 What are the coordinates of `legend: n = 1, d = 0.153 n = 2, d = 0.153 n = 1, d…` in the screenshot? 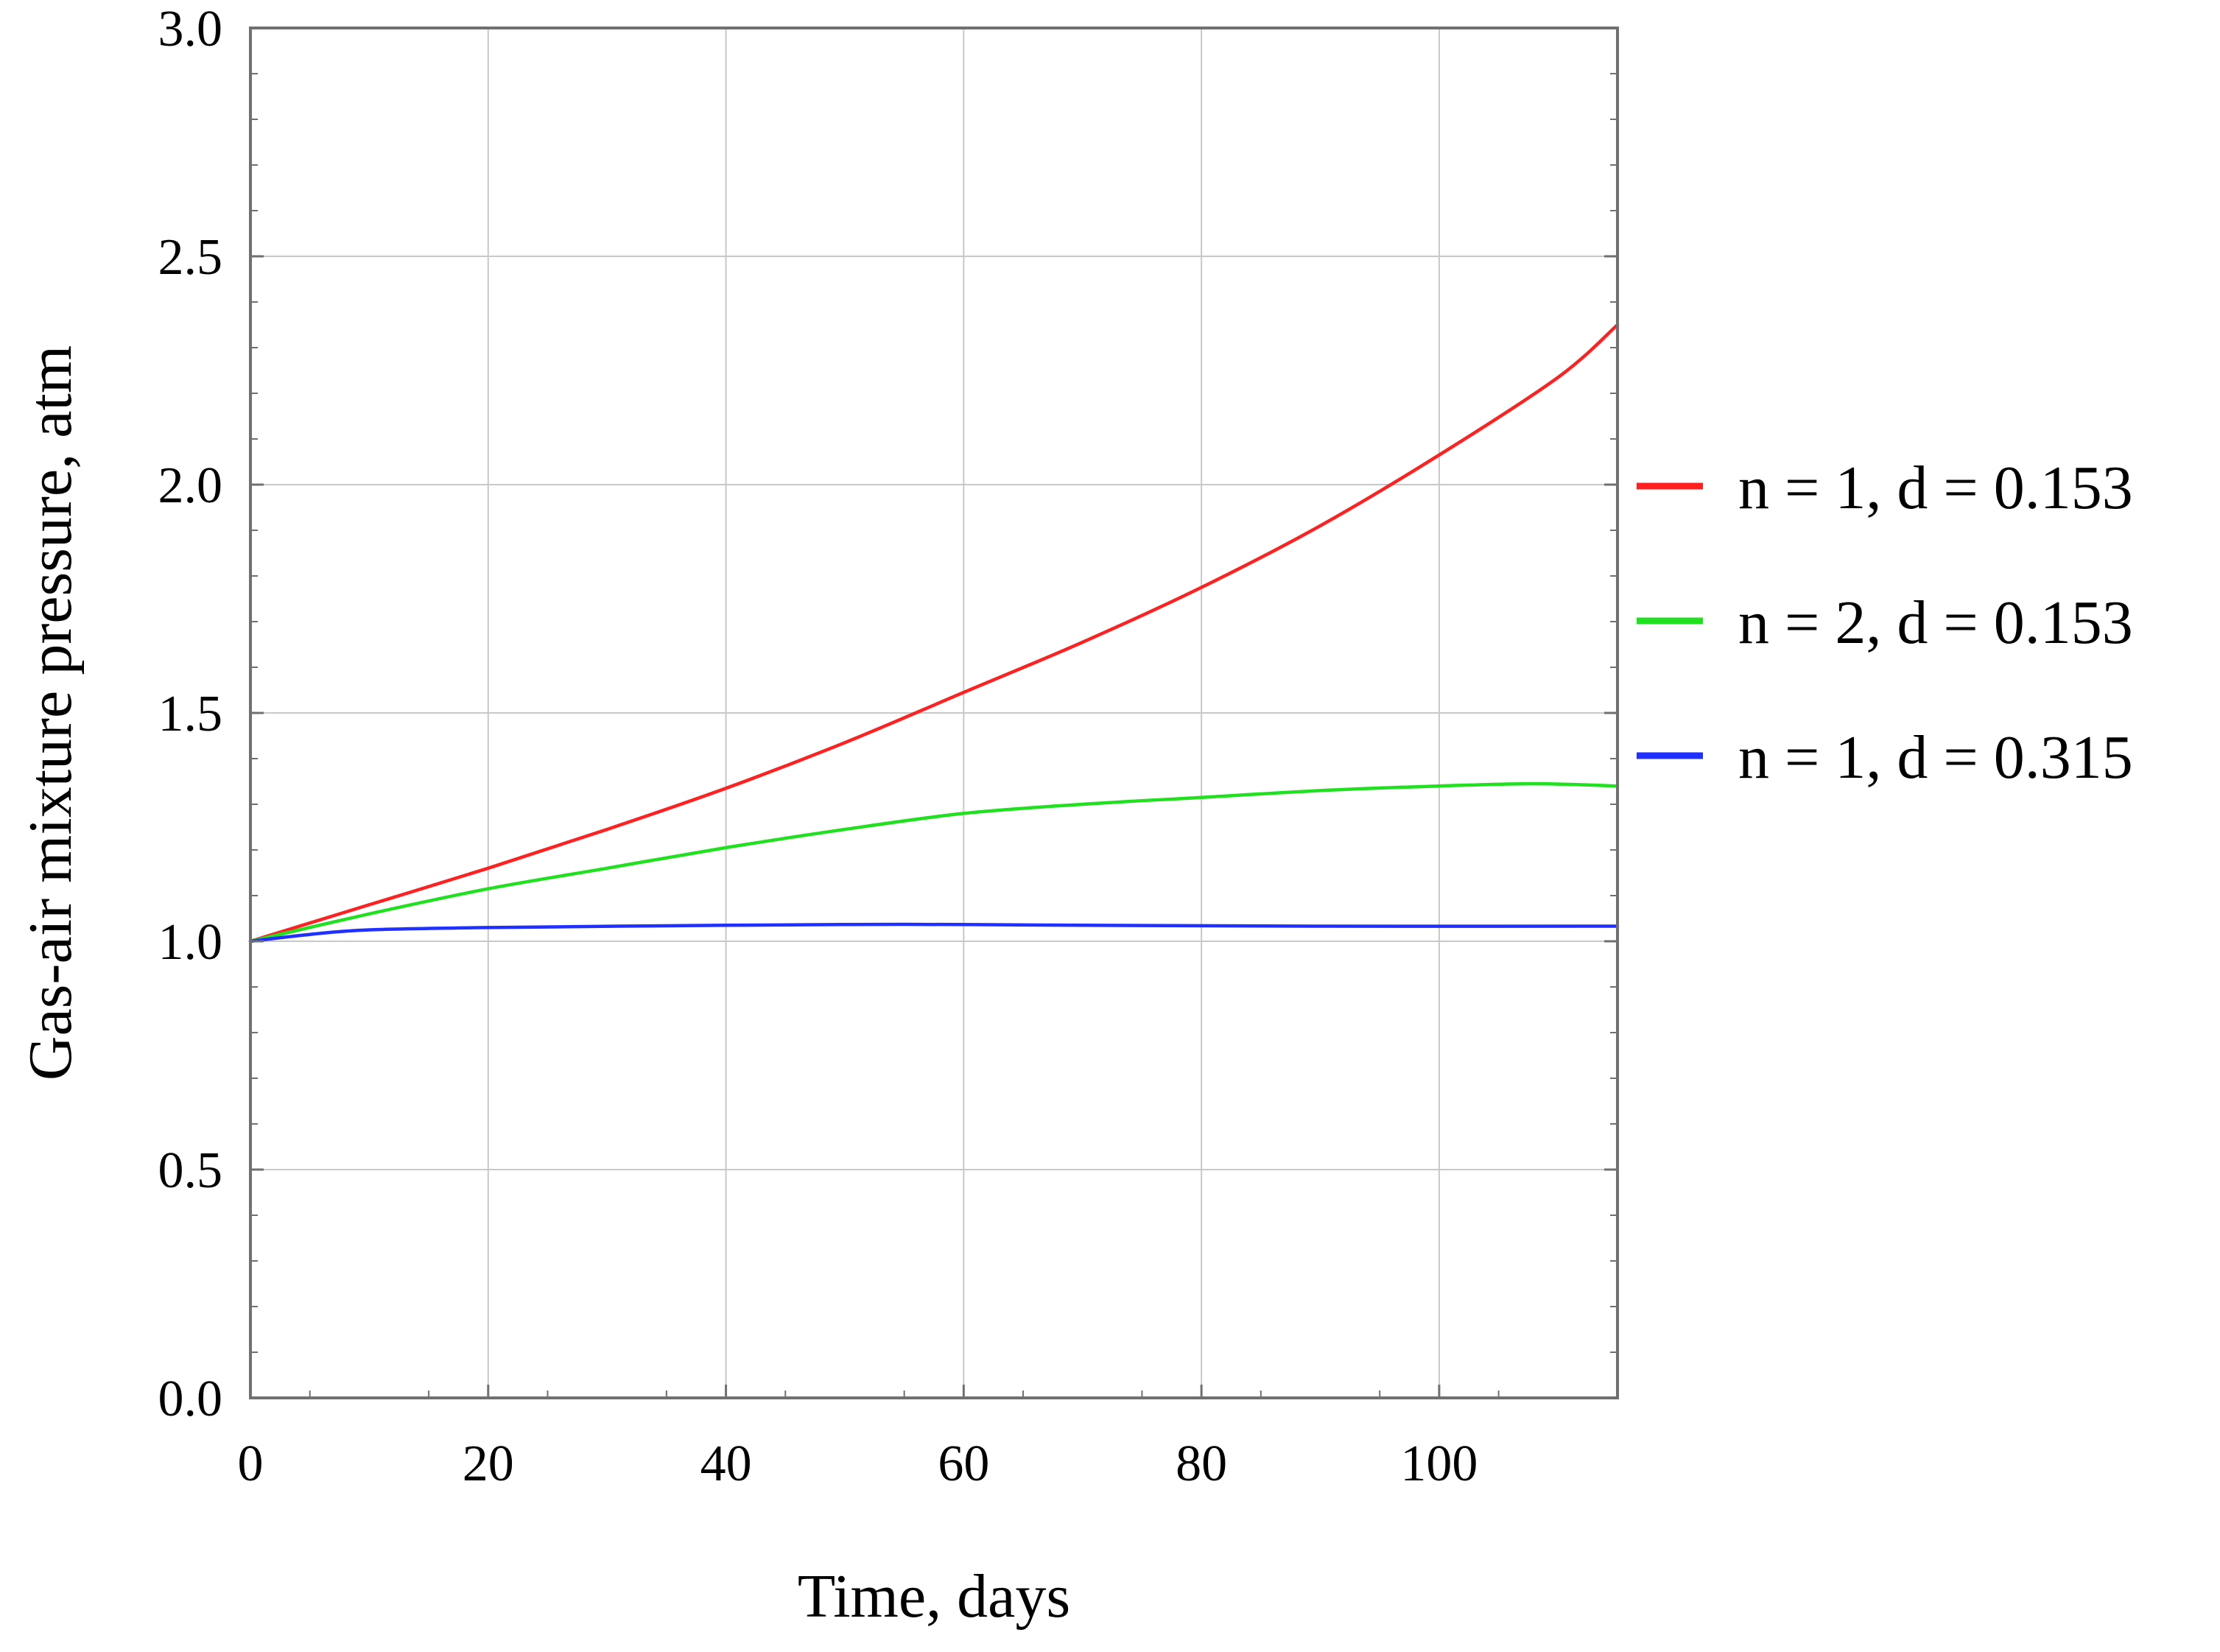 It's located at (1885, 623).